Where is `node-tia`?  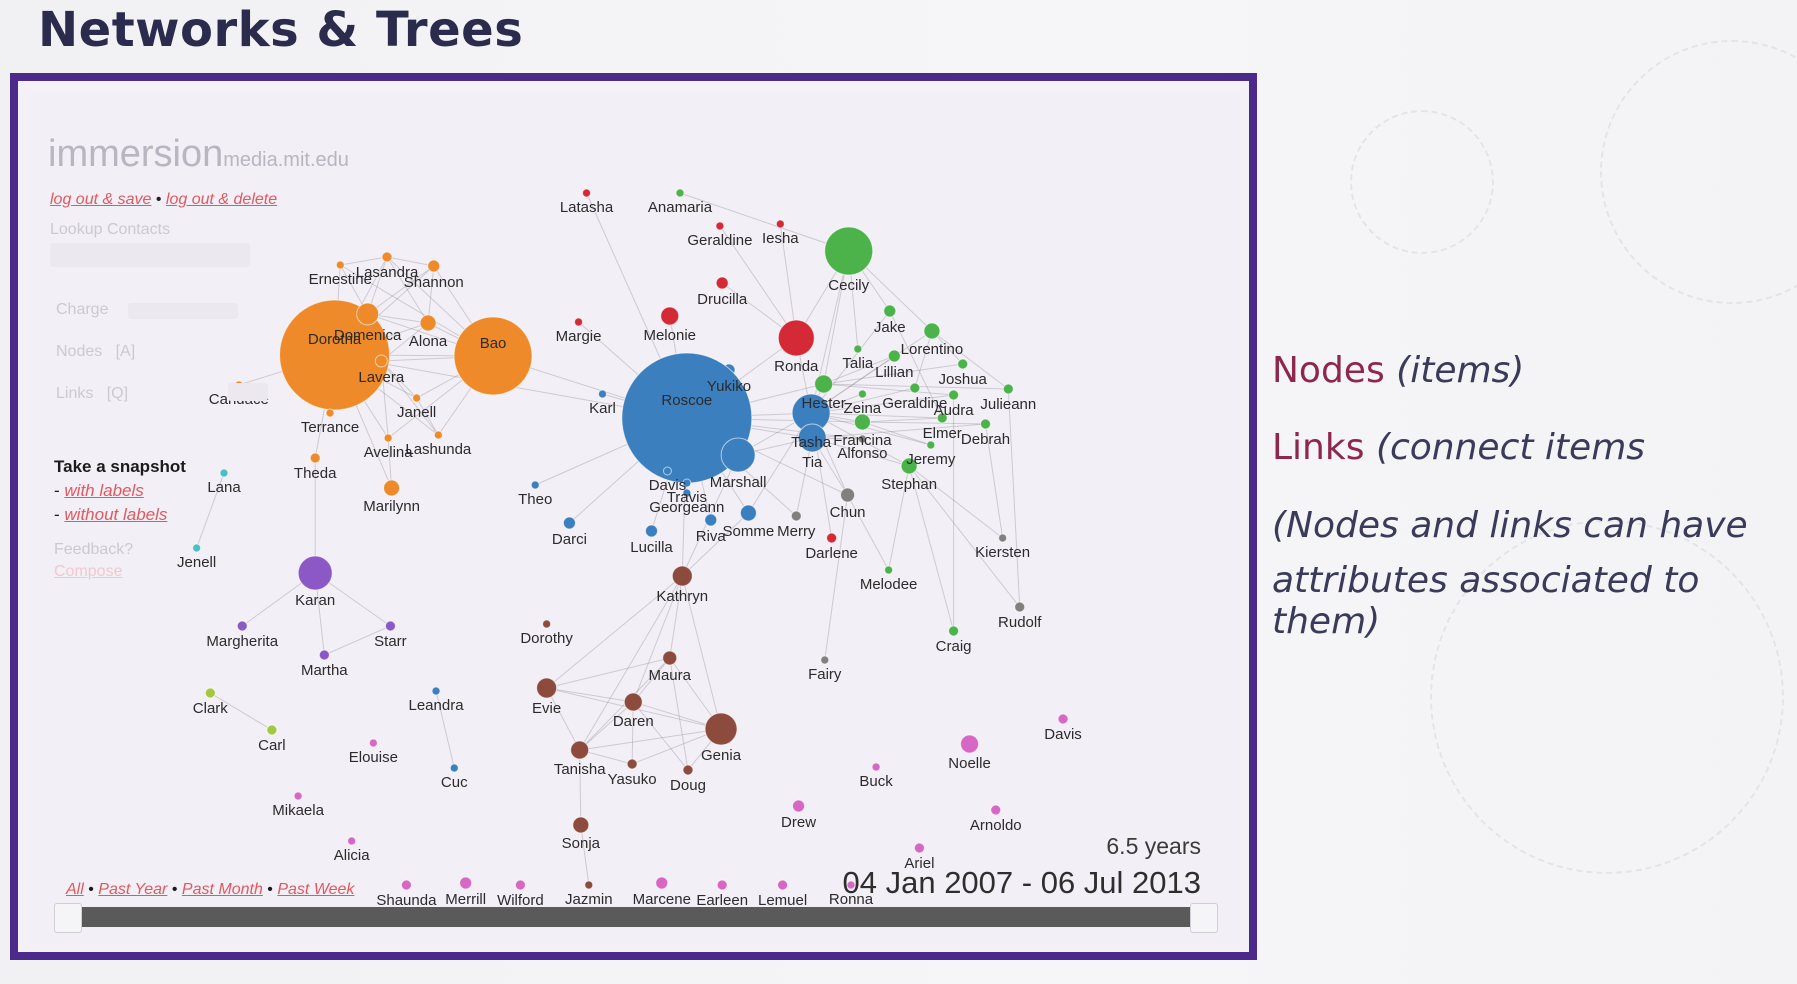
node-tia is located at coordinates (812, 438).